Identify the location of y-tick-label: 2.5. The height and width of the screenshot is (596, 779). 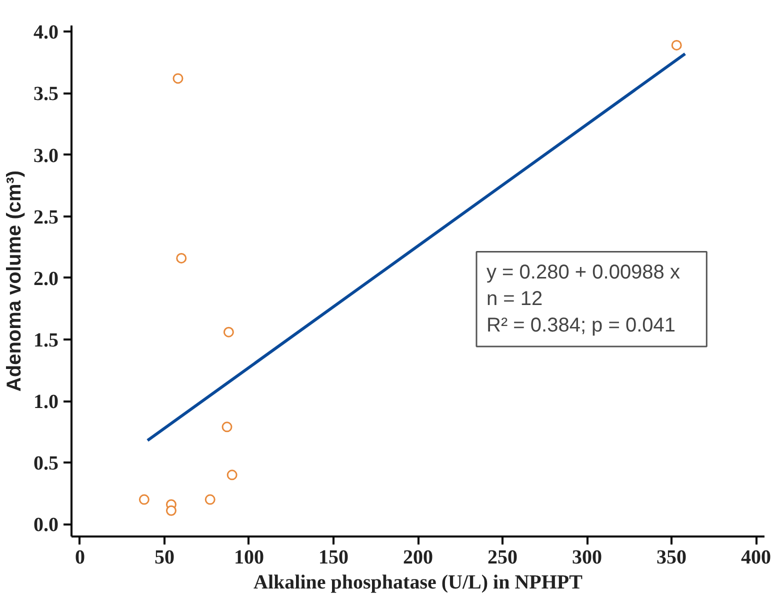
(46, 217).